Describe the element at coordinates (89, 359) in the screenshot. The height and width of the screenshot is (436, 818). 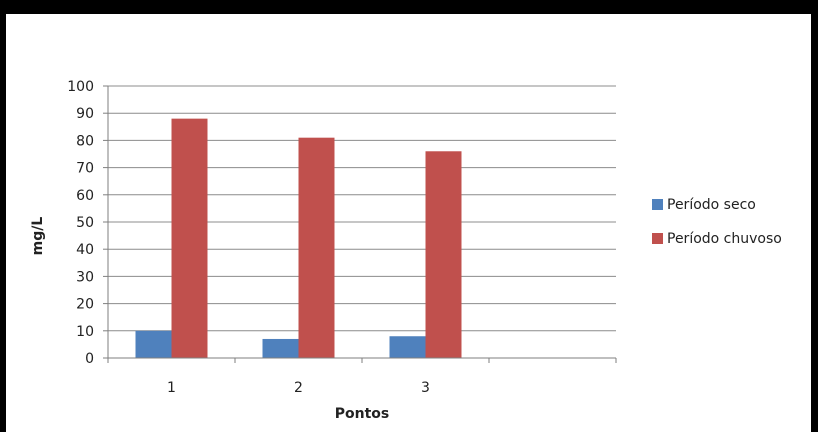
I see `y-tick-label: 0` at that location.